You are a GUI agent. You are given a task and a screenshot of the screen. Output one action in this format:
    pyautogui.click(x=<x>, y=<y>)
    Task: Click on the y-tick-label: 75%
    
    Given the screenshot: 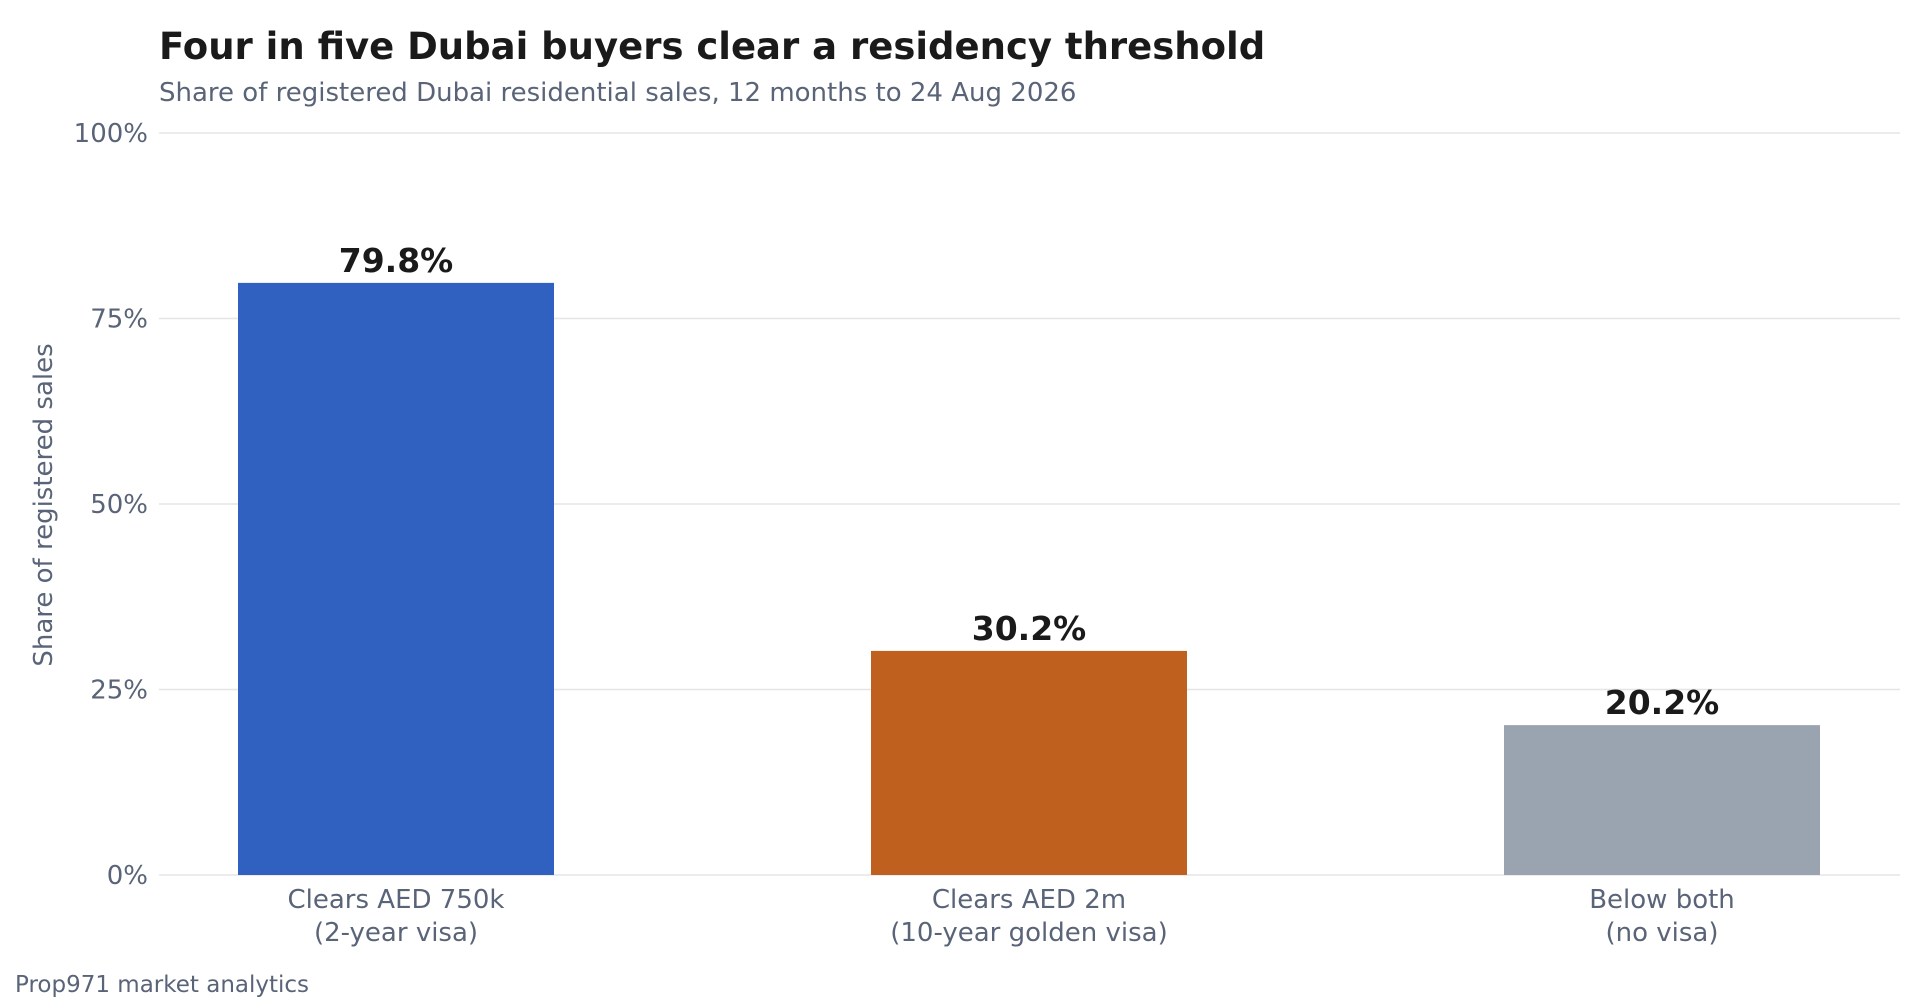 What is the action you would take?
    pyautogui.click(x=119, y=320)
    